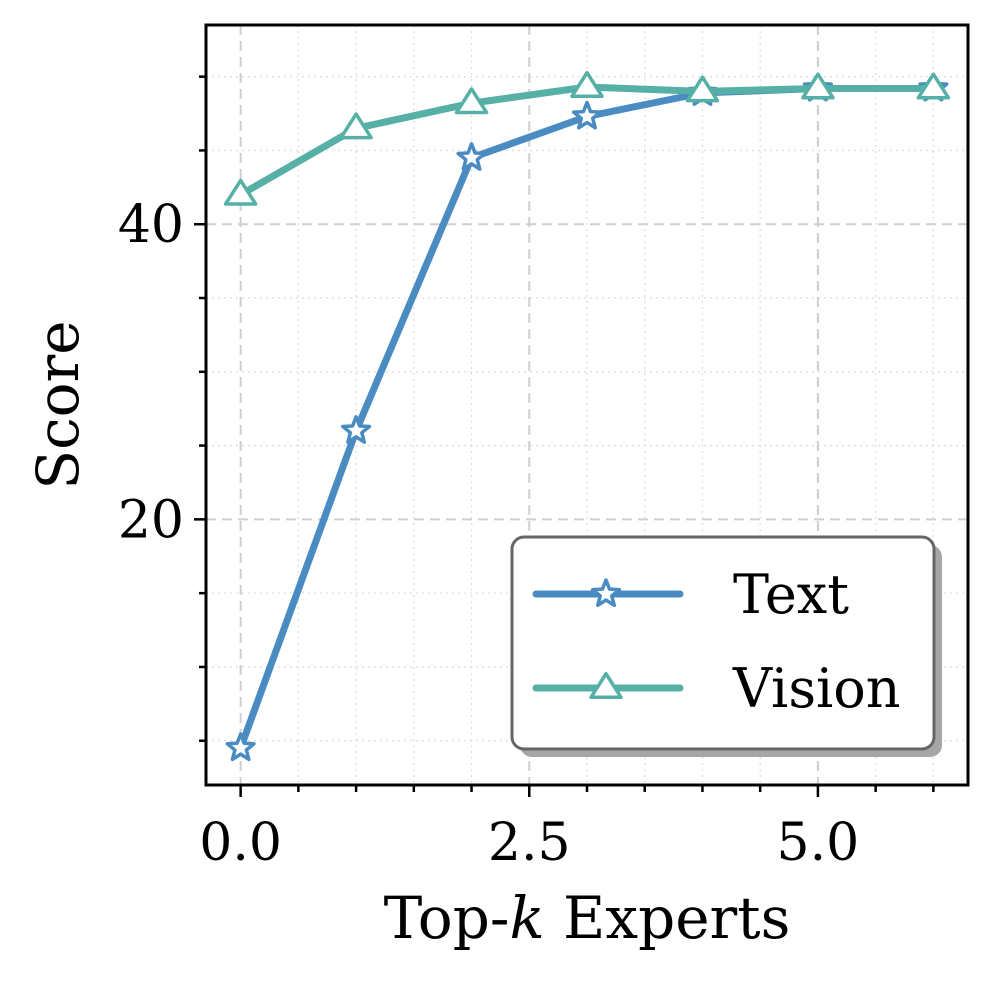  Describe the element at coordinates (606, 593) in the screenshot. I see `legend-marker-star` at that location.